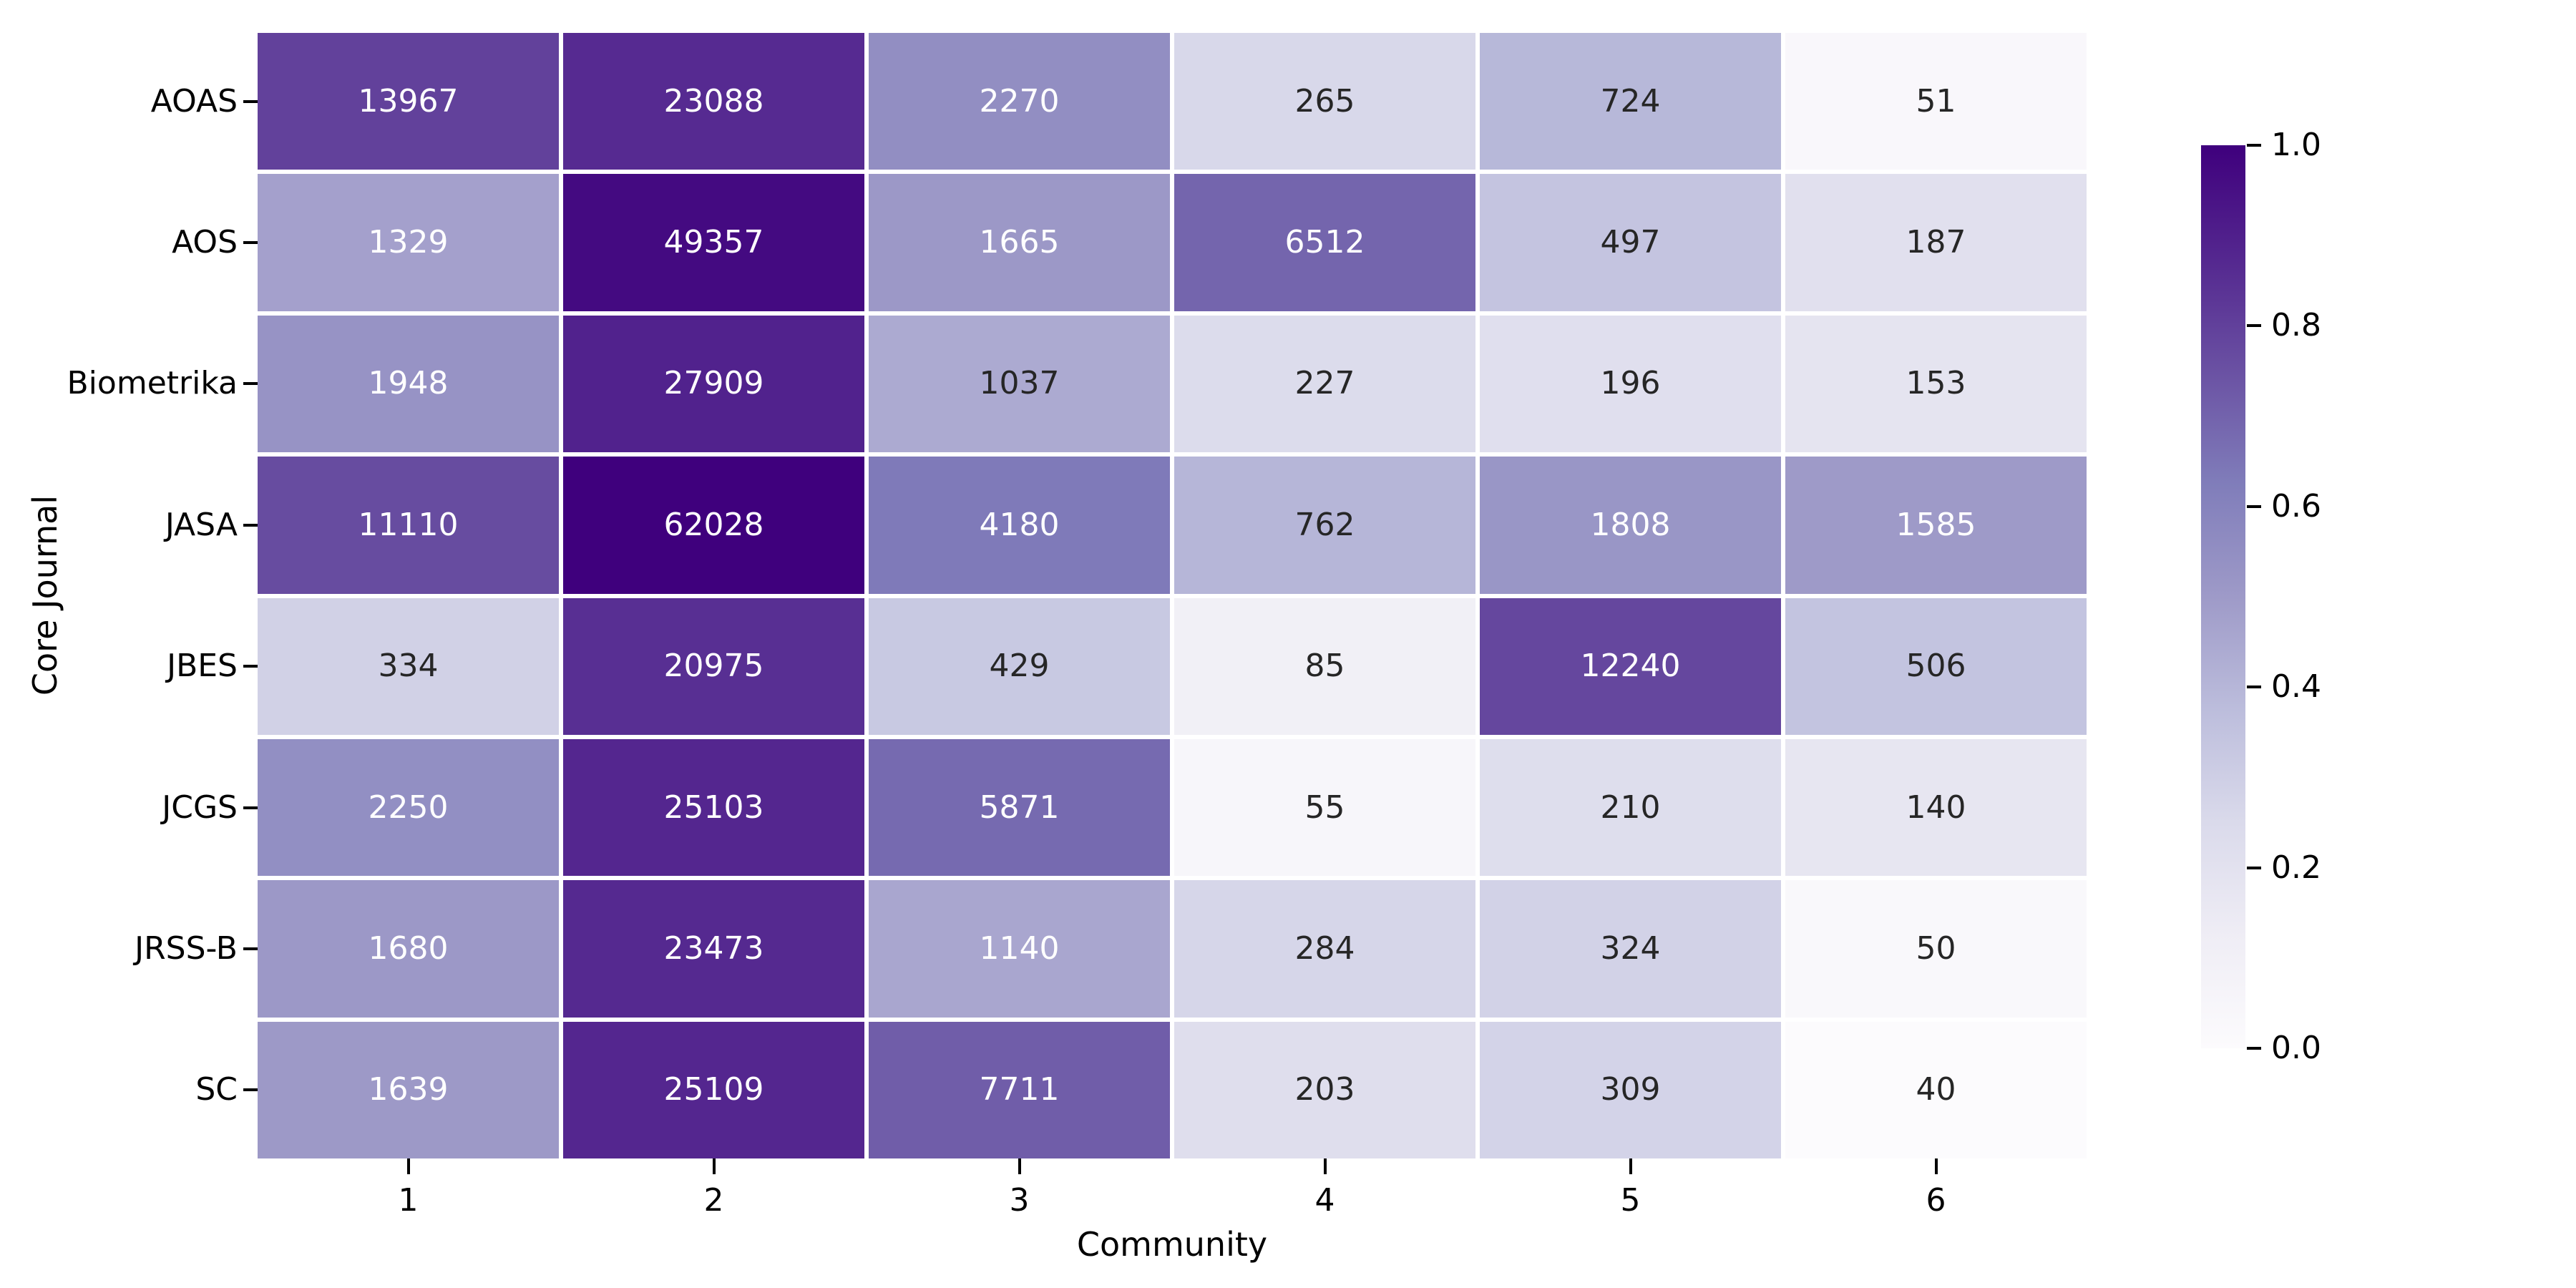  What do you see at coordinates (1019, 525) in the screenshot?
I see `heatmap-cell: 4180` at bounding box center [1019, 525].